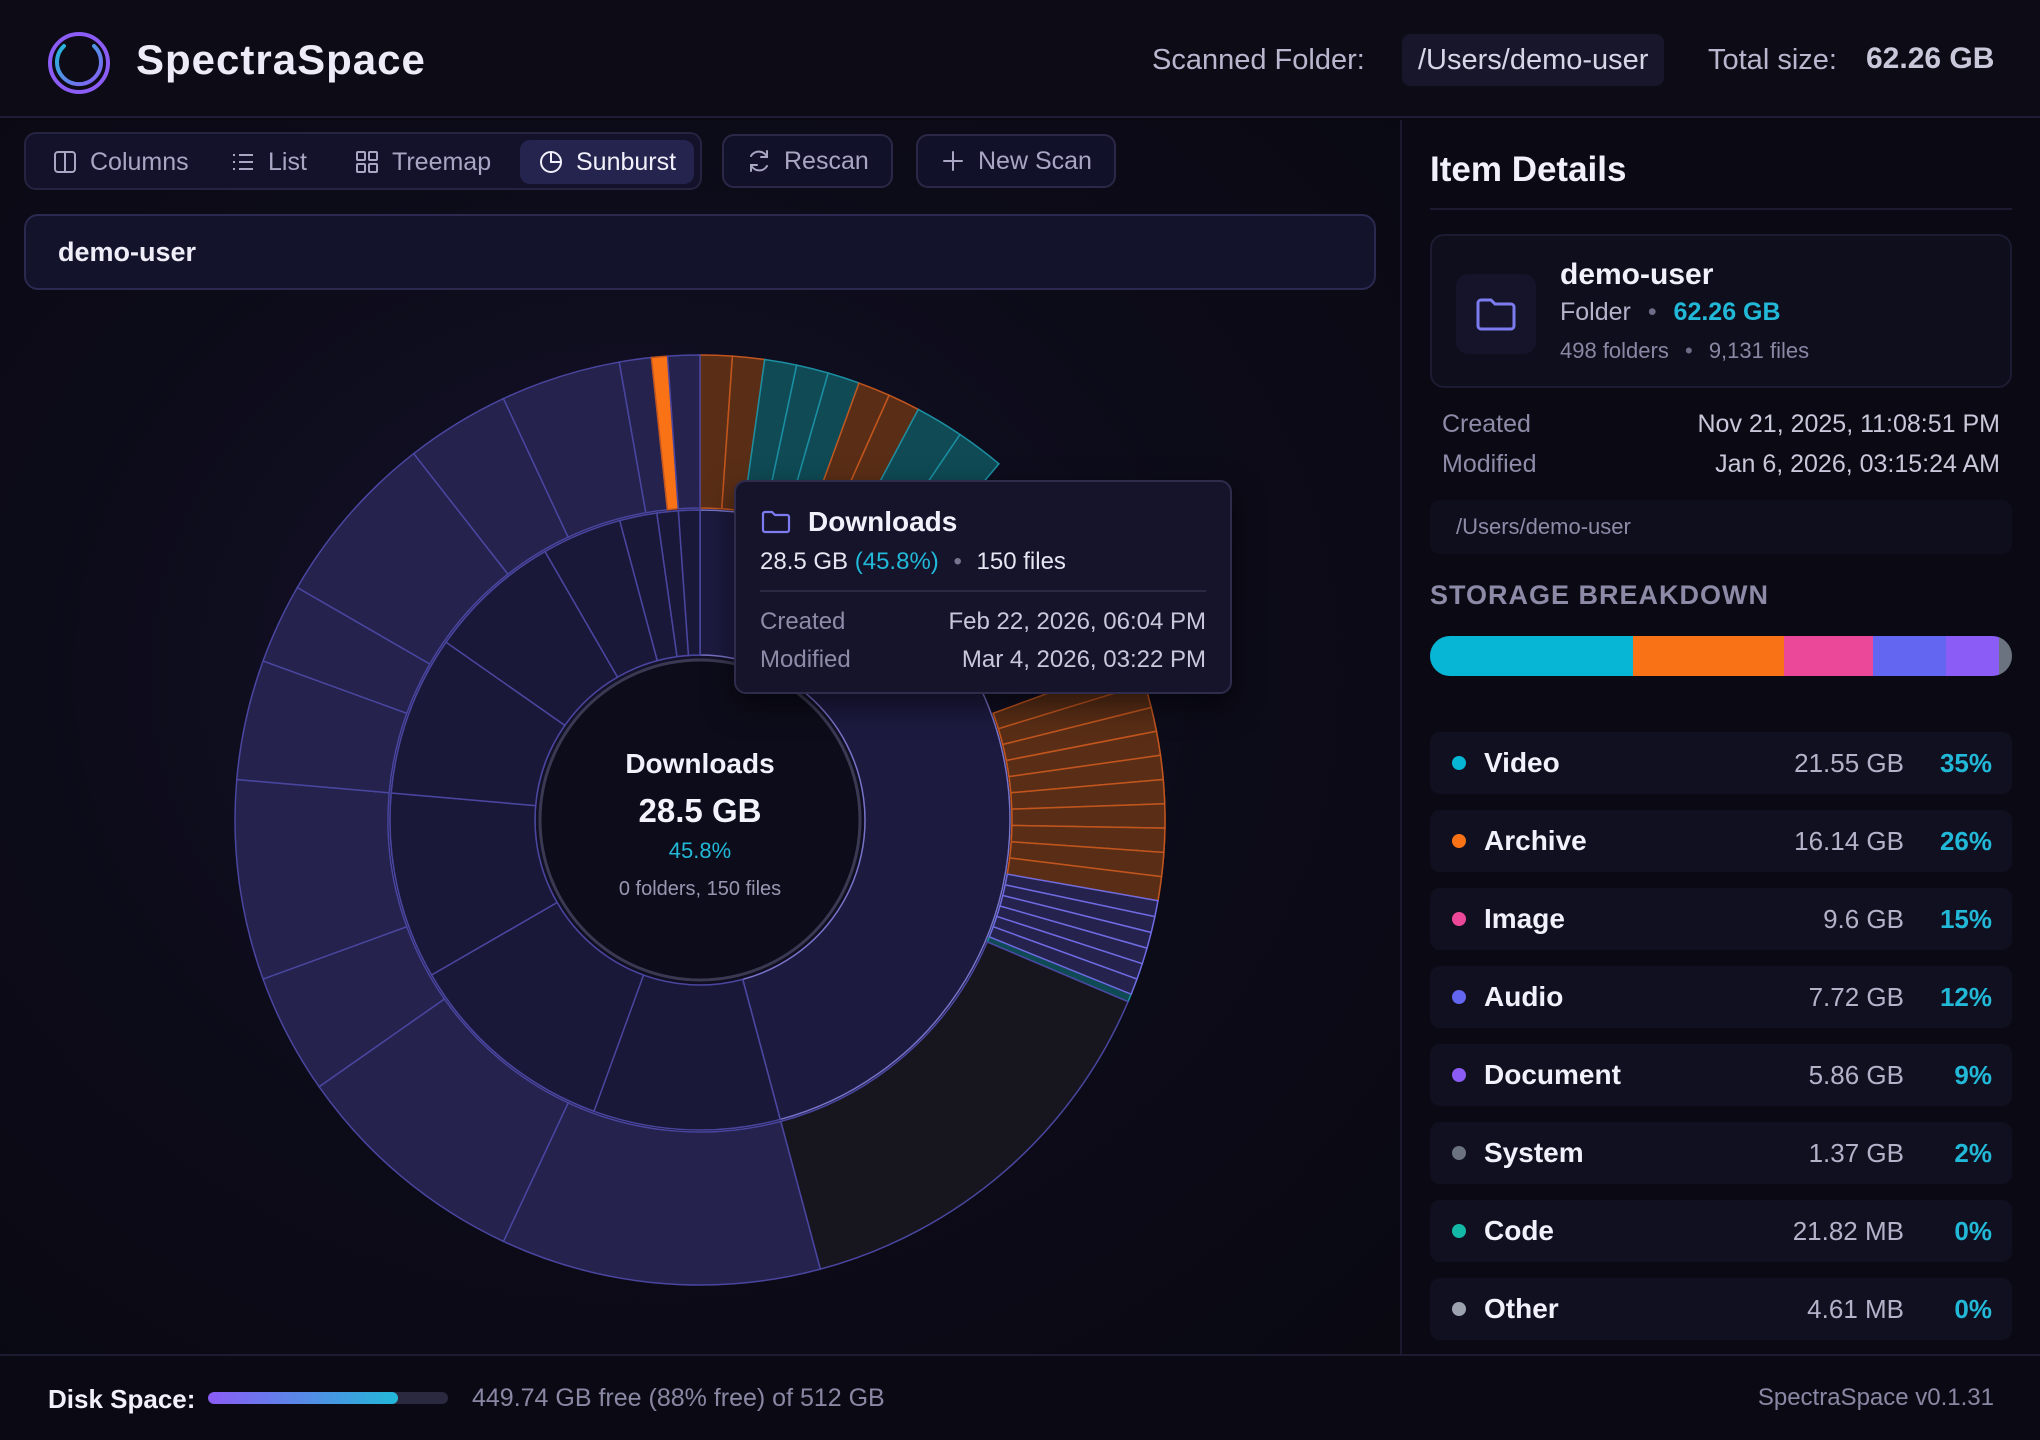 The height and width of the screenshot is (1440, 2040). I want to click on view-sunburst-label: Sunburst, so click(626, 161).